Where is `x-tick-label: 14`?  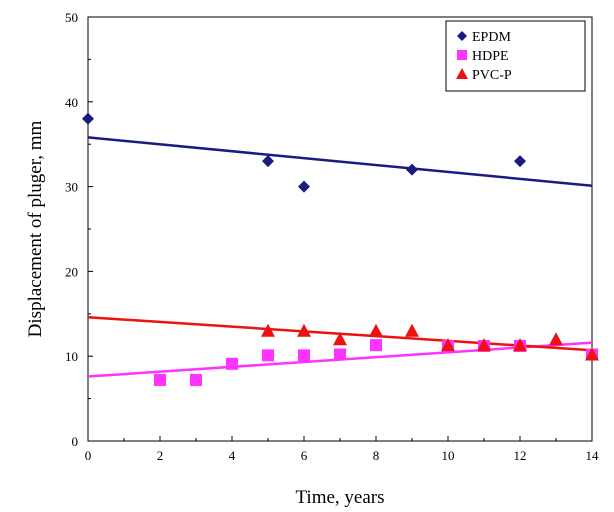 x-tick-label: 14 is located at coordinates (593, 455).